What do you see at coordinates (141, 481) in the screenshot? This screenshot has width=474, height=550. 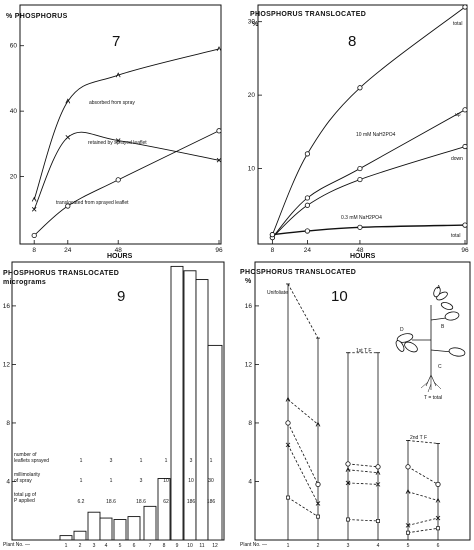 I see `panel9-table-cell-2-1: 3` at bounding box center [141, 481].